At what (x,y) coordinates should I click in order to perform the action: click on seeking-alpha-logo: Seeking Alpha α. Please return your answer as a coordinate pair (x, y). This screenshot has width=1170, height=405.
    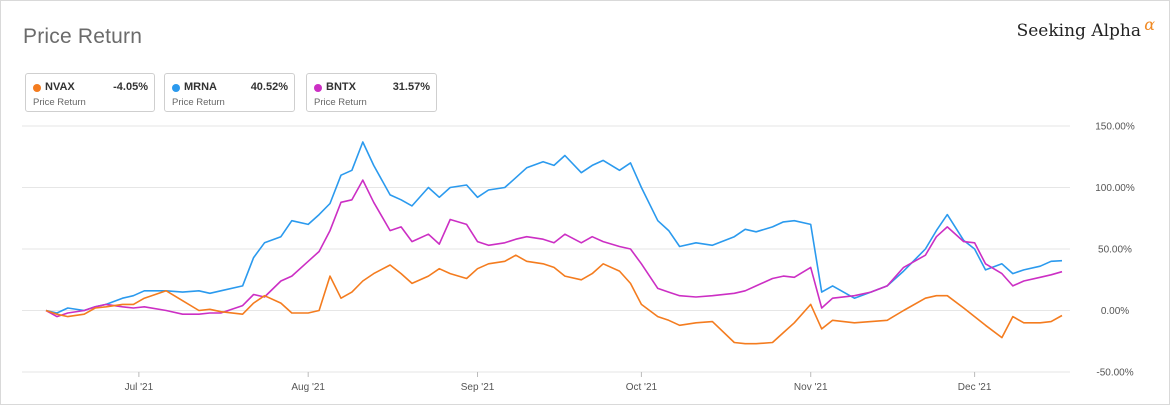
    Looking at the image, I should click on (1085, 28).